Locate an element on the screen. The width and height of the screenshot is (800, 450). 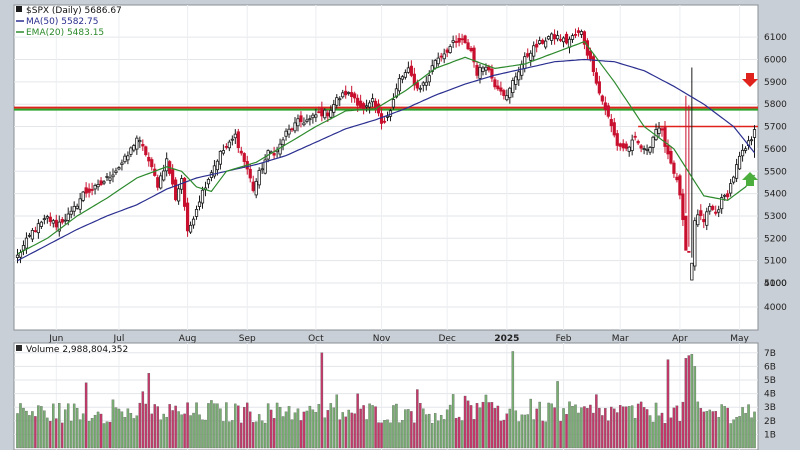
volume-tick-label: 5B is located at coordinates (770, 381).